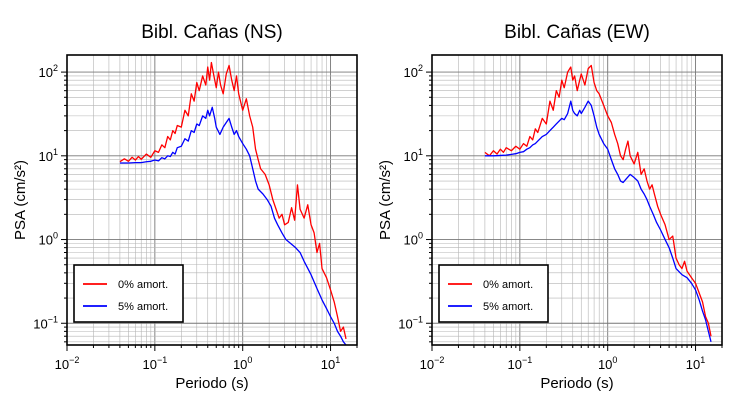  What do you see at coordinates (577, 32) in the screenshot?
I see `chart-title: Bibl. Cañas (EW)` at bounding box center [577, 32].